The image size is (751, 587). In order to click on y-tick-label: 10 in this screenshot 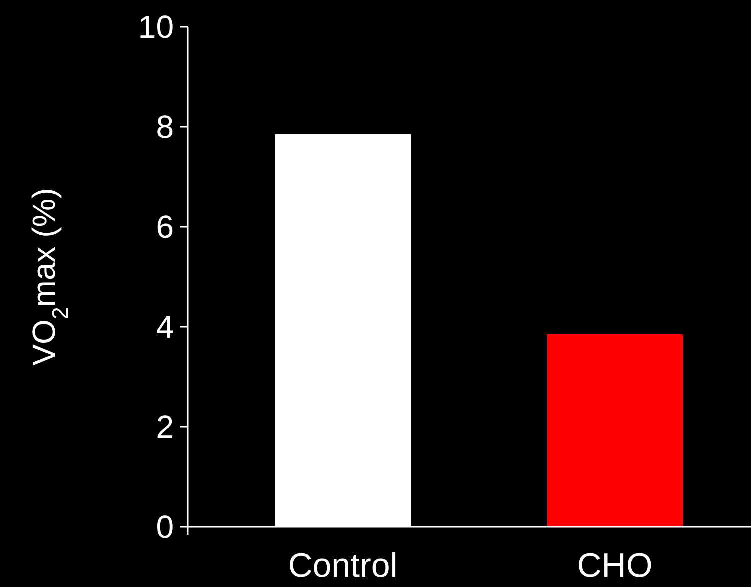, I will do `click(156, 27)`.